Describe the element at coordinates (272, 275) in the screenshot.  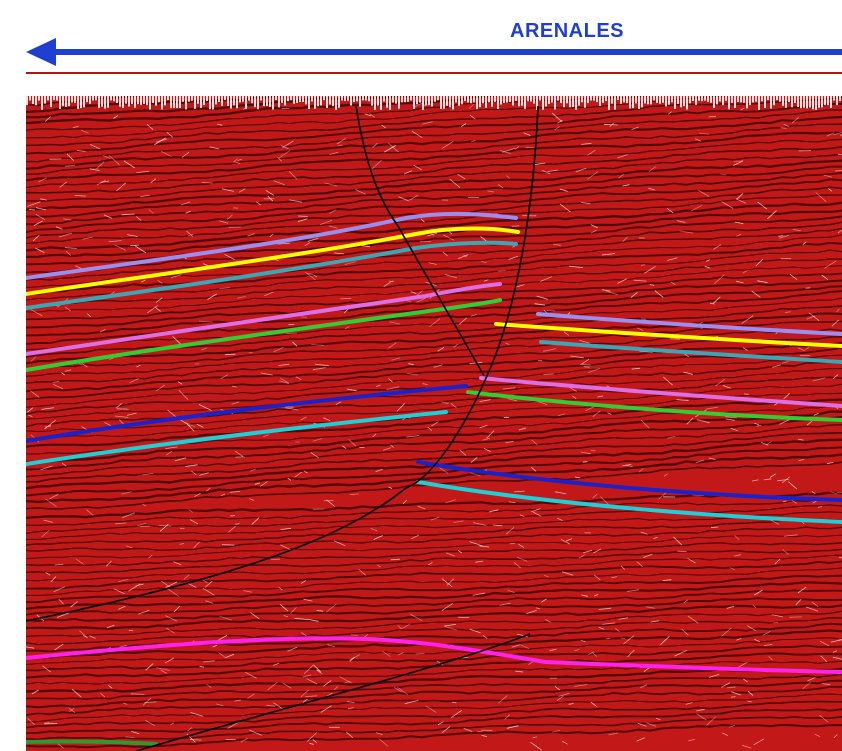
I see `teal-horizon-left` at that location.